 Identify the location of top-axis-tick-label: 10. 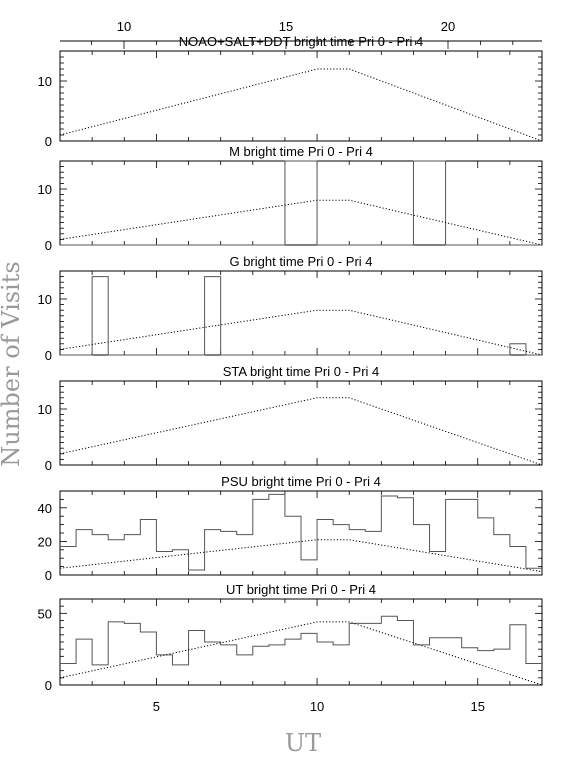
(124, 26).